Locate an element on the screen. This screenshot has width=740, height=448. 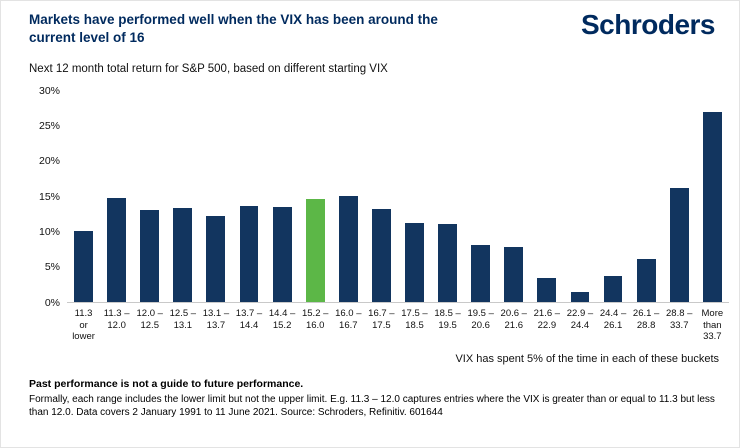
x-axis-label: 26.1 –28.8 is located at coordinates (646, 319).